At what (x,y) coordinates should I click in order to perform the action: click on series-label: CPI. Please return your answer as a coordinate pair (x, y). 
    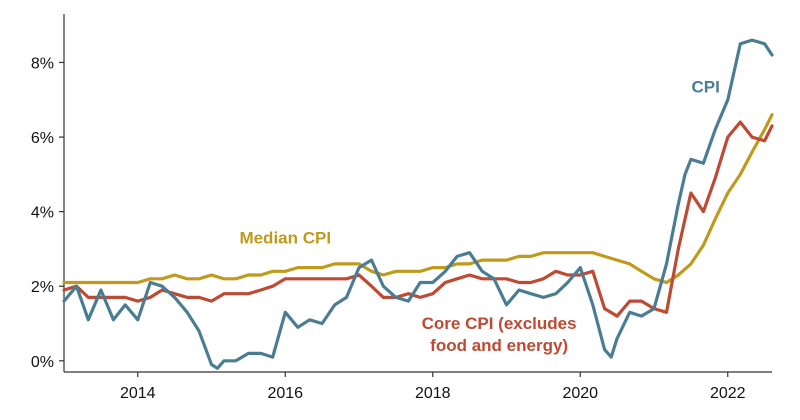
    Looking at the image, I should click on (705, 86).